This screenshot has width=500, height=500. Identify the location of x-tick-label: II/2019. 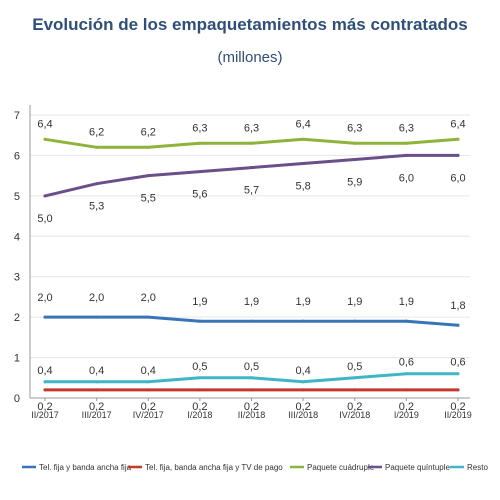
(458, 415).